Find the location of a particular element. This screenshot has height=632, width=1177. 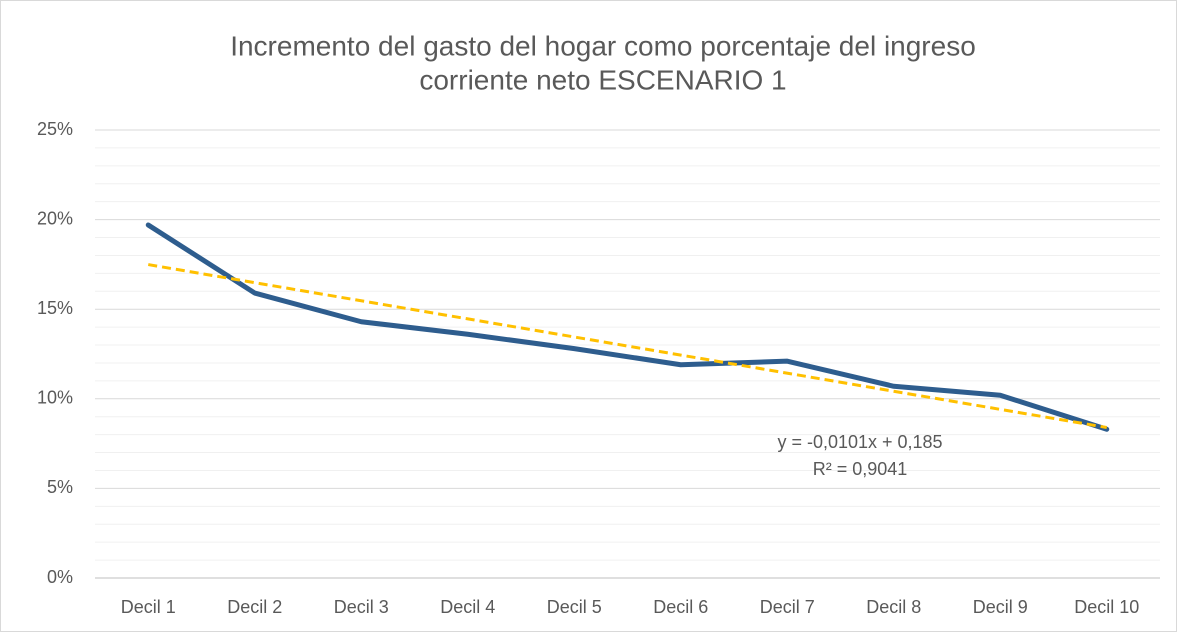

x-tick-label: Decil 4 is located at coordinates (467, 607).